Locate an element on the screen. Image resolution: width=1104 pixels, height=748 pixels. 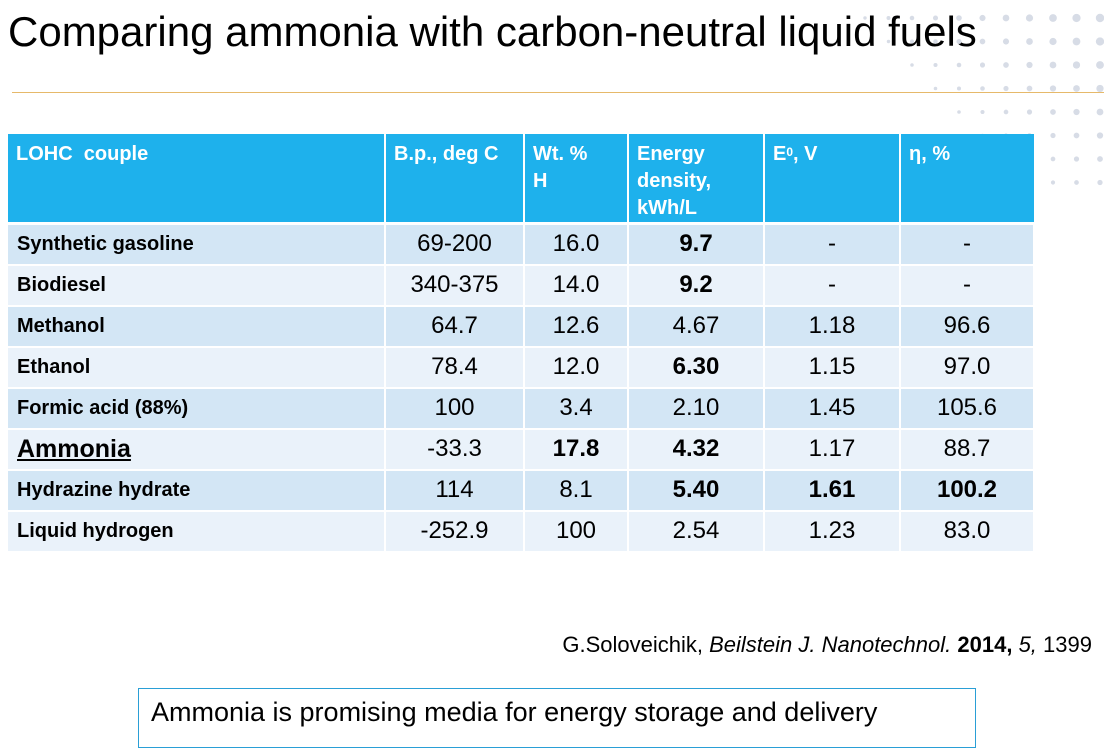
table-row: Ethanol 78.4 12.0 6.30 1.15 97.0 is located at coordinates (521, 367).